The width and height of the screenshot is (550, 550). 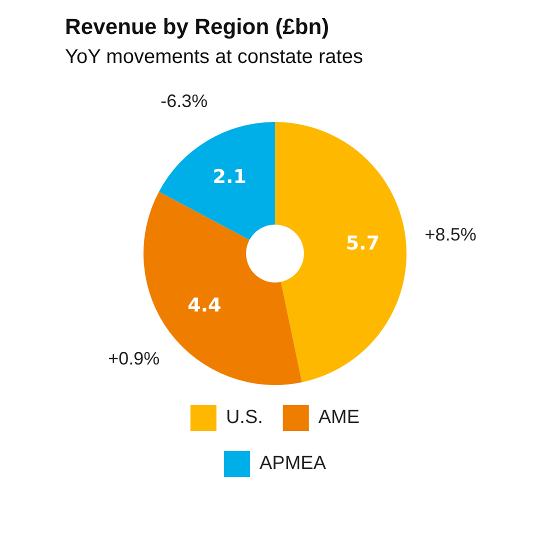 I want to click on chart-subtitle: YoY movements at constate rates, so click(x=214, y=57).